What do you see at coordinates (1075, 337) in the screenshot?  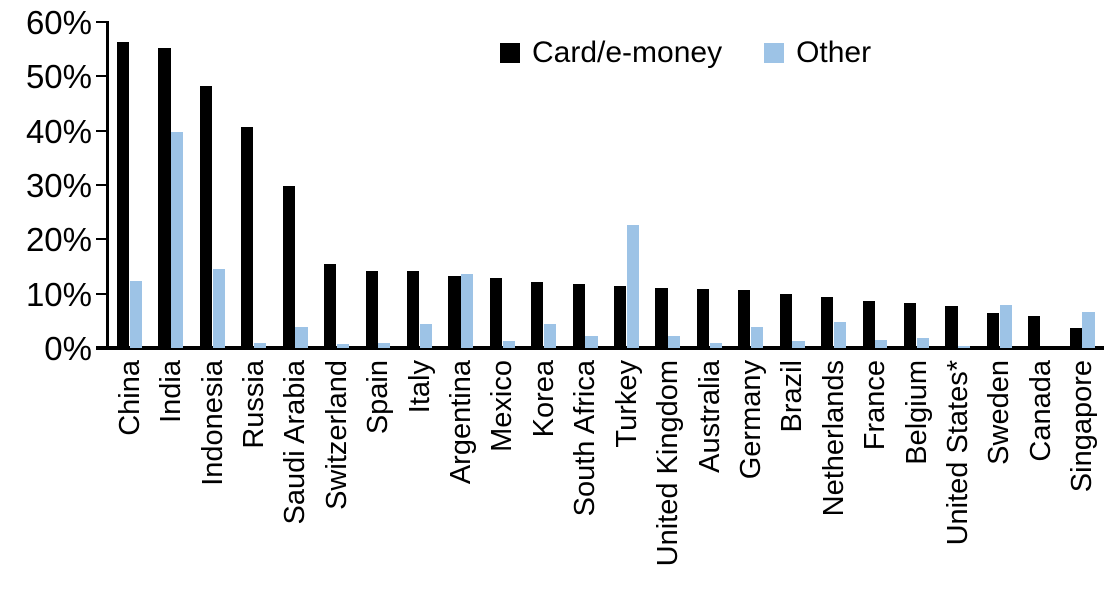 I see `bar-card-singapore` at bounding box center [1075, 337].